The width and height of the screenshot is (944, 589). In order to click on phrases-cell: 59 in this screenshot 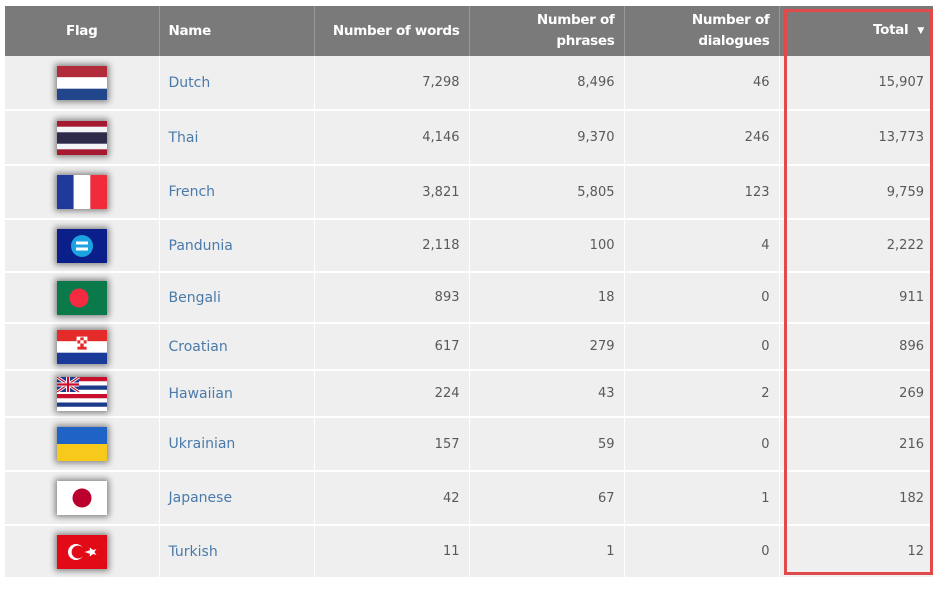, I will do `click(547, 444)`.